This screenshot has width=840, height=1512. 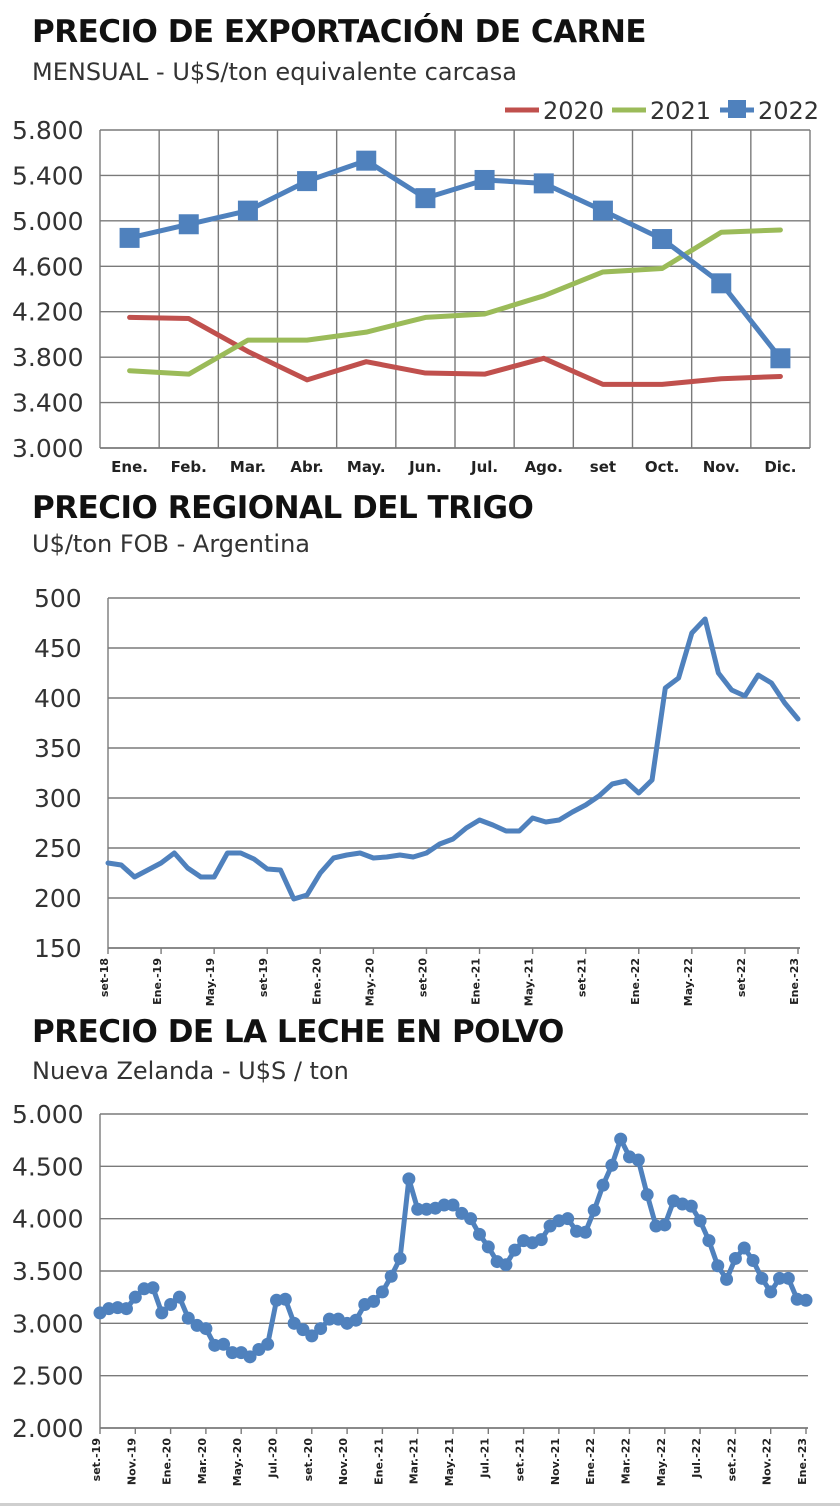 I want to click on milk-y-tick-label: 2.500, so click(x=48, y=1376).